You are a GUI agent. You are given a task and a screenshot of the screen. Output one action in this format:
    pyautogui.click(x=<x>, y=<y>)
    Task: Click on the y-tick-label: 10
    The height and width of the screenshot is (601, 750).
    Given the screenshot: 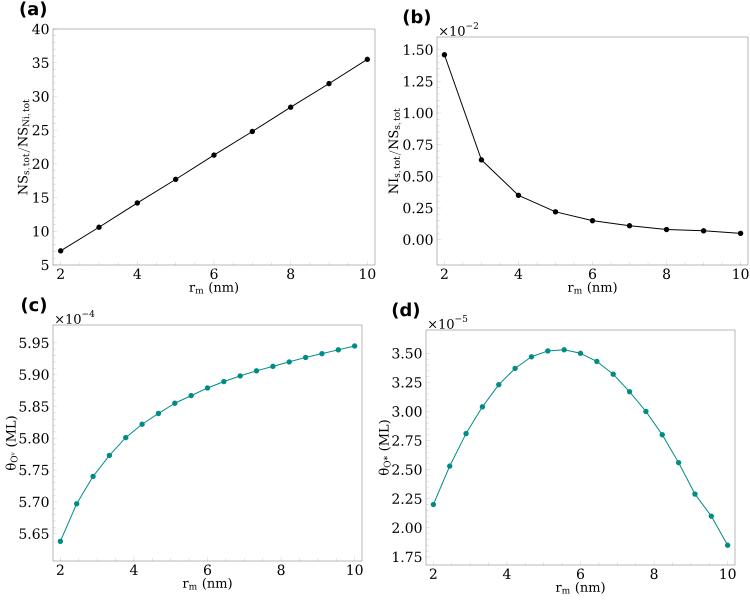 What is the action you would take?
    pyautogui.click(x=41, y=231)
    